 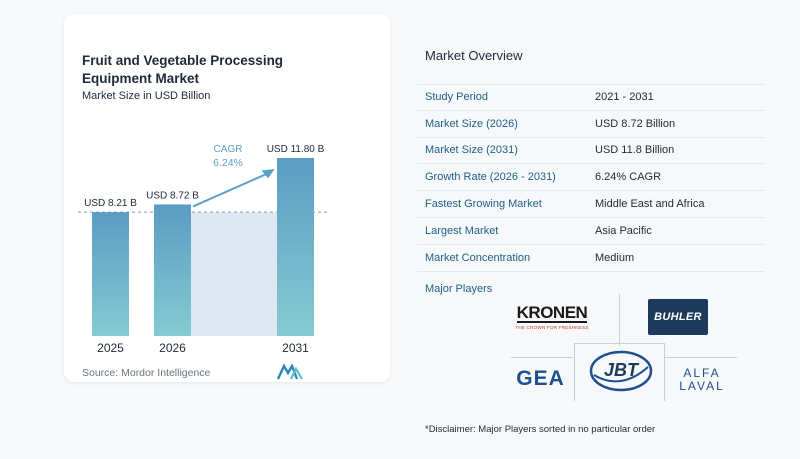 What do you see at coordinates (628, 177) in the screenshot?
I see `overview-value: 6.24% CAGR` at bounding box center [628, 177].